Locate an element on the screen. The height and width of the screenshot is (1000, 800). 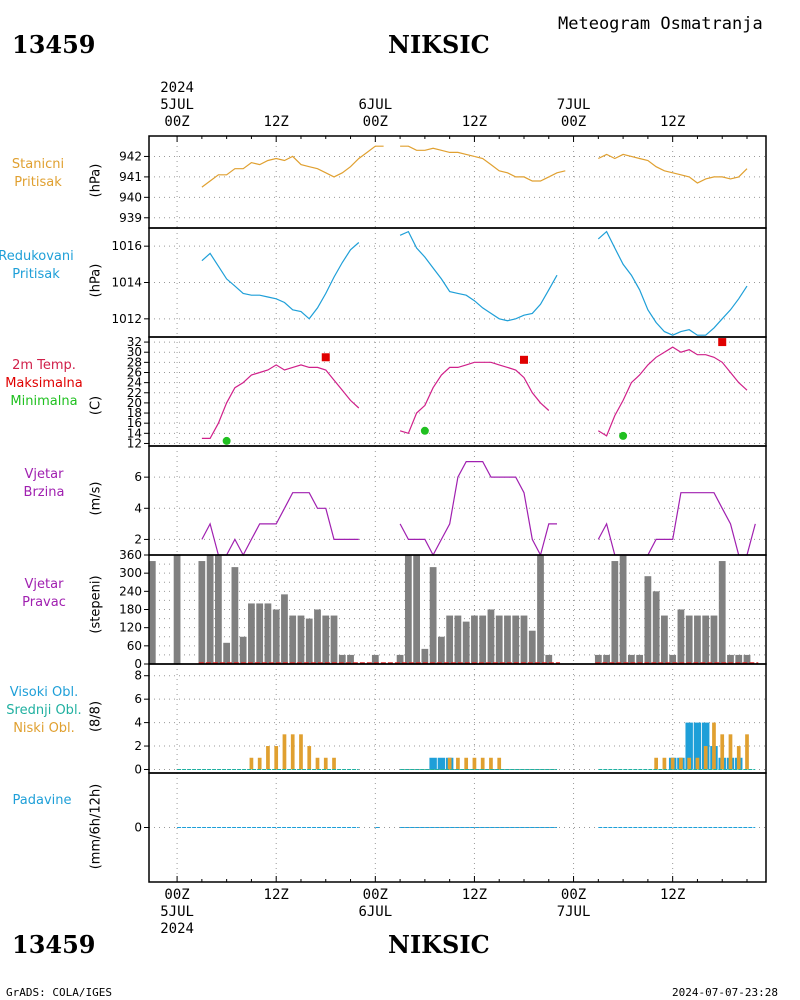
label-line: Maksimalna is located at coordinates (44, 383).